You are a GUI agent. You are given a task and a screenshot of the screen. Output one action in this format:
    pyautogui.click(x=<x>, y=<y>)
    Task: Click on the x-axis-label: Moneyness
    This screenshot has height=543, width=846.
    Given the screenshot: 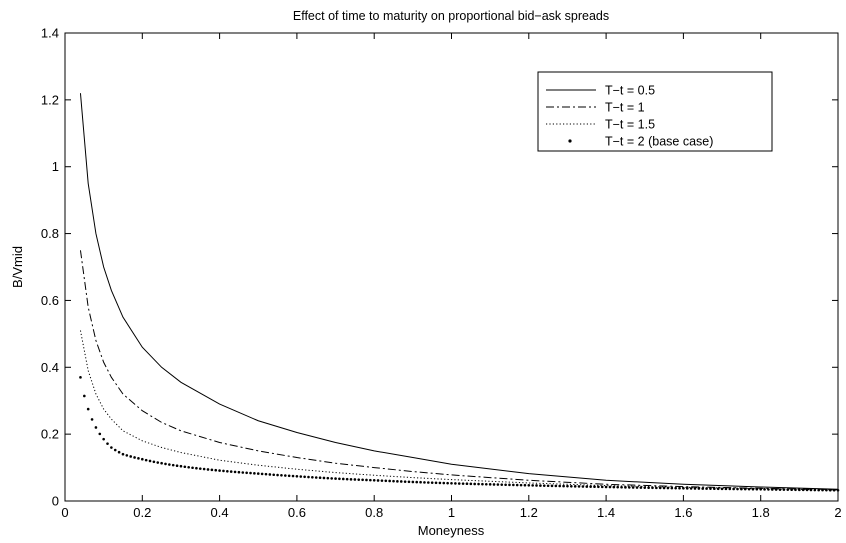 What is the action you would take?
    pyautogui.click(x=451, y=530)
    